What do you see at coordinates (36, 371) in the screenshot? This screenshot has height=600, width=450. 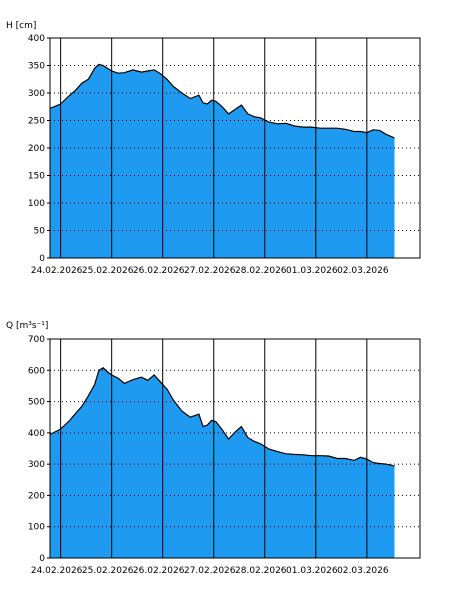 I see `y-tick-label: 600` at bounding box center [36, 371].